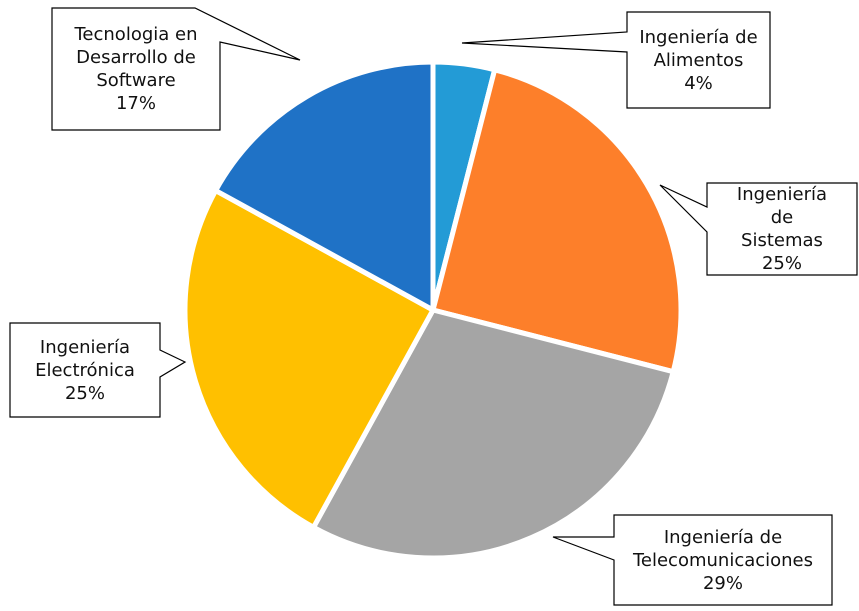  I want to click on data-label: Ingeniería de Sistemas 25%, so click(782, 229).